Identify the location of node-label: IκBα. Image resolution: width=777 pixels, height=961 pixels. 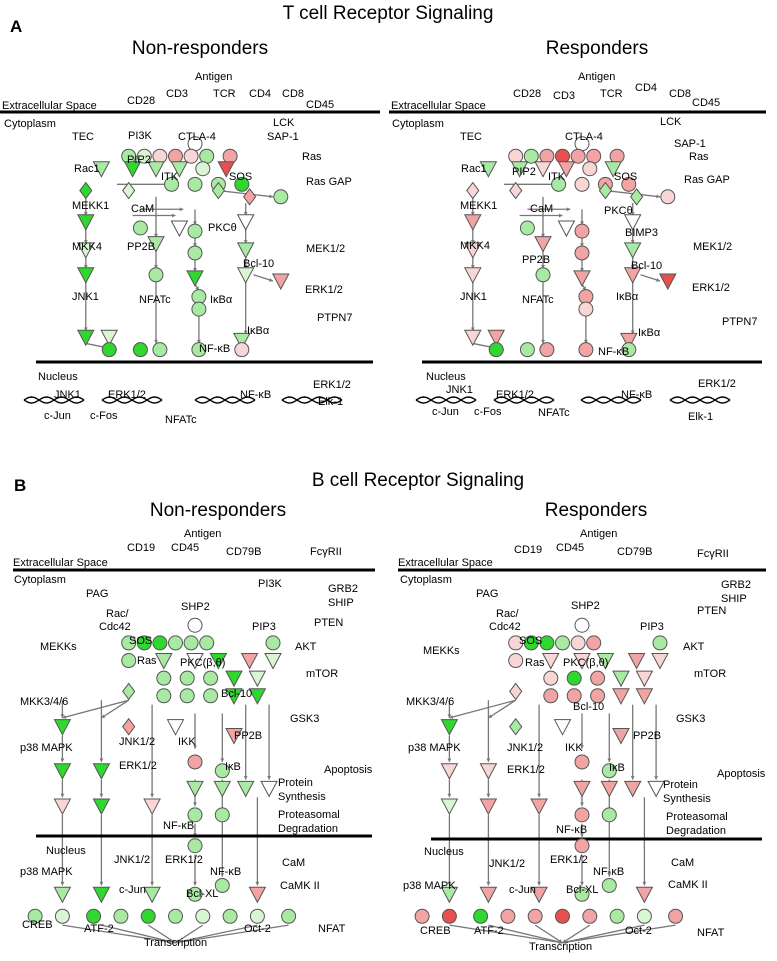
(627, 297).